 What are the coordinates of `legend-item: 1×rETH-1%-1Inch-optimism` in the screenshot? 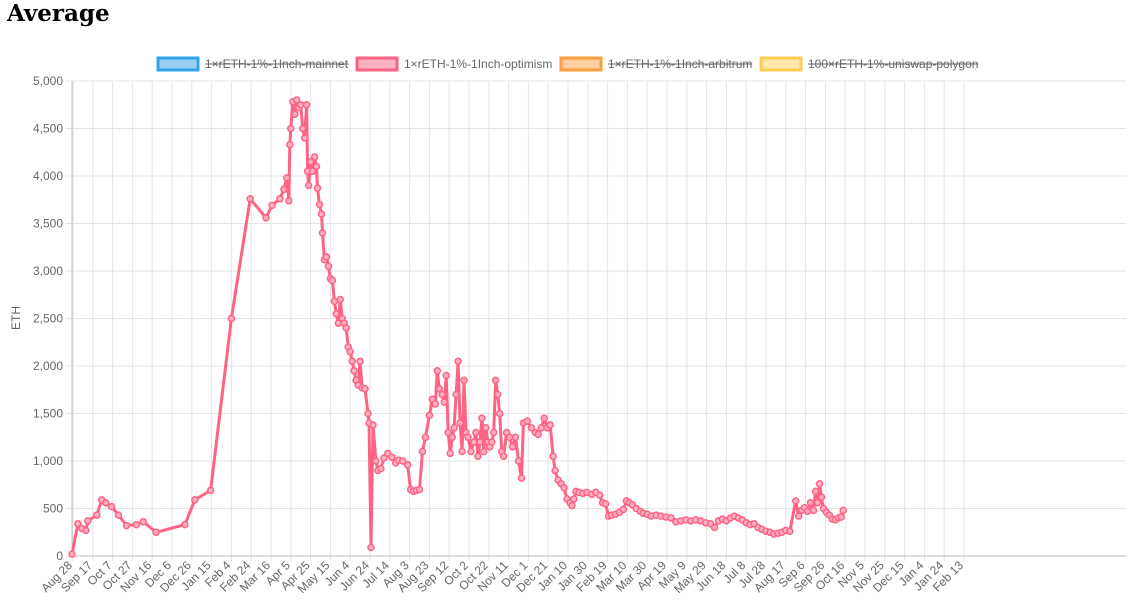 It's located at (453, 64).